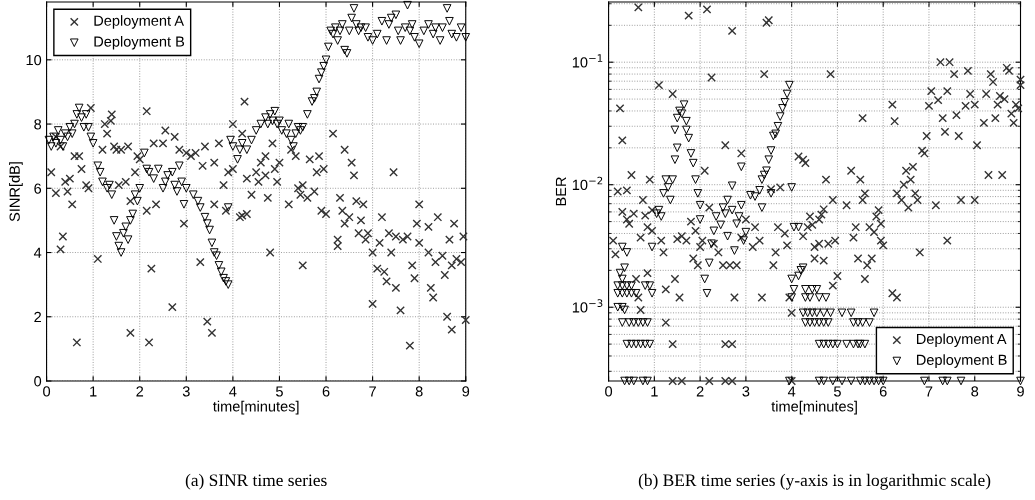 The height and width of the screenshot is (500, 1035). Describe the element at coordinates (16, 192) in the screenshot. I see `y-axis-title: SINR[dB]` at that location.